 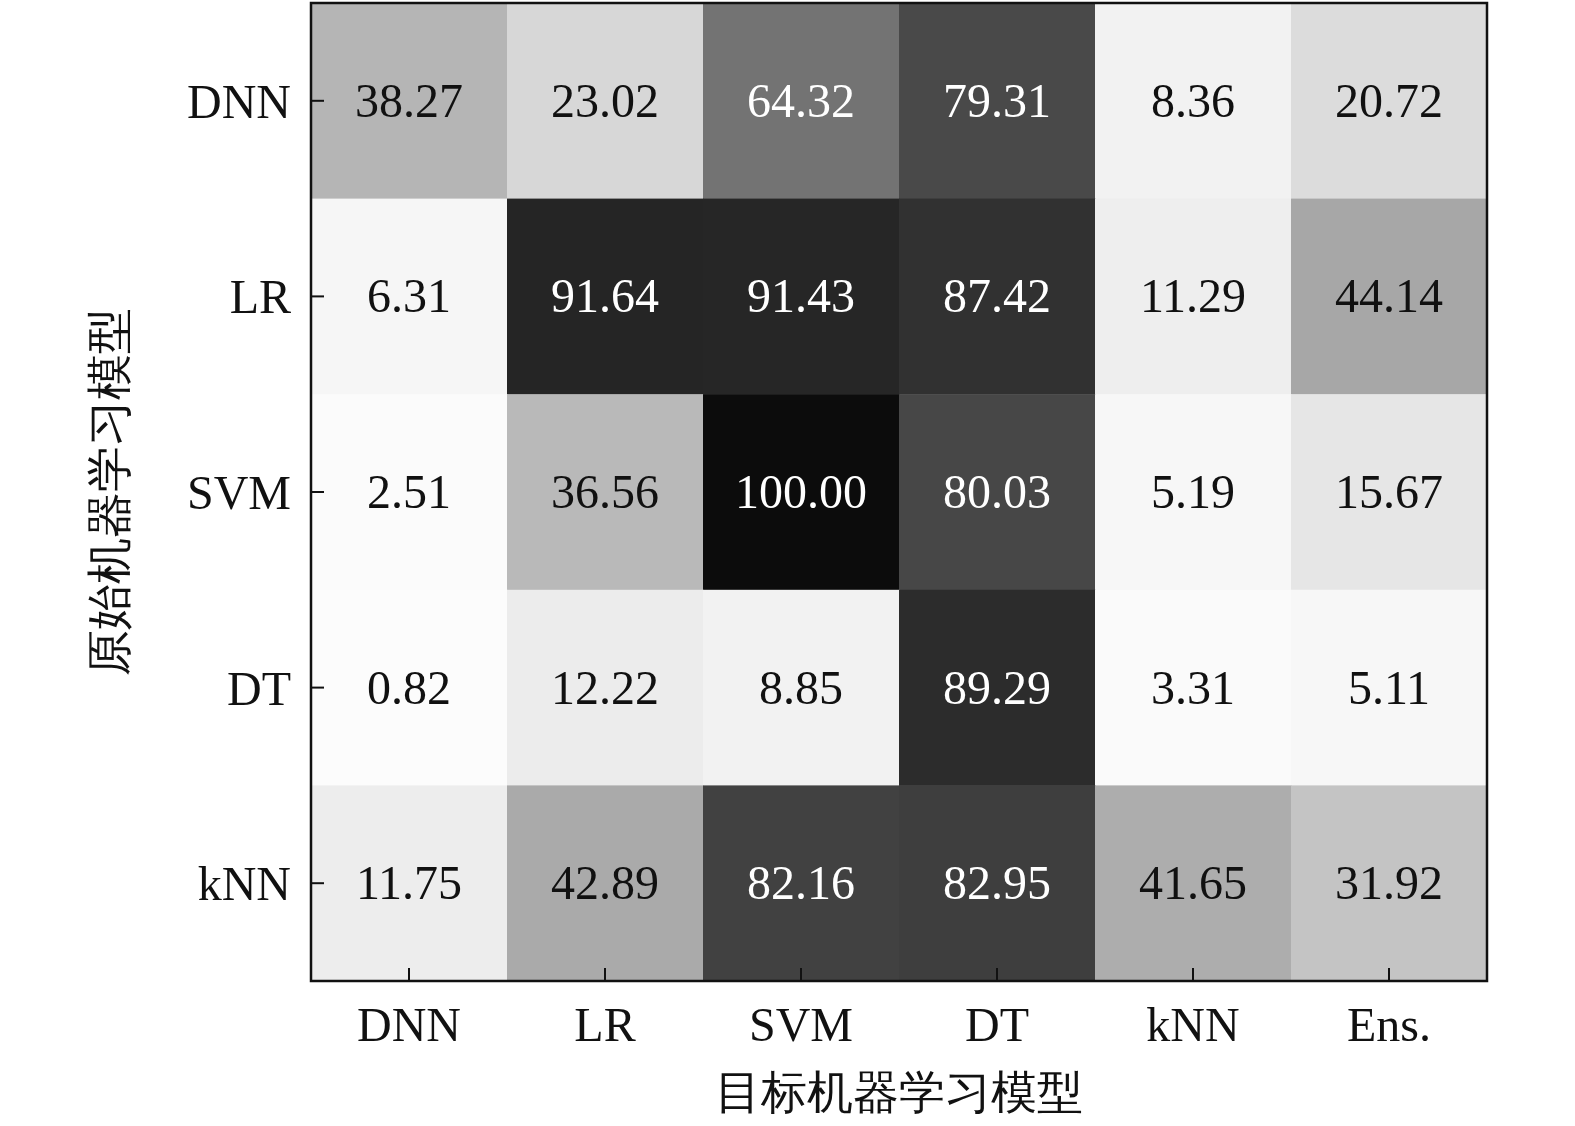 I want to click on data-label: 42.89, so click(x=605, y=883).